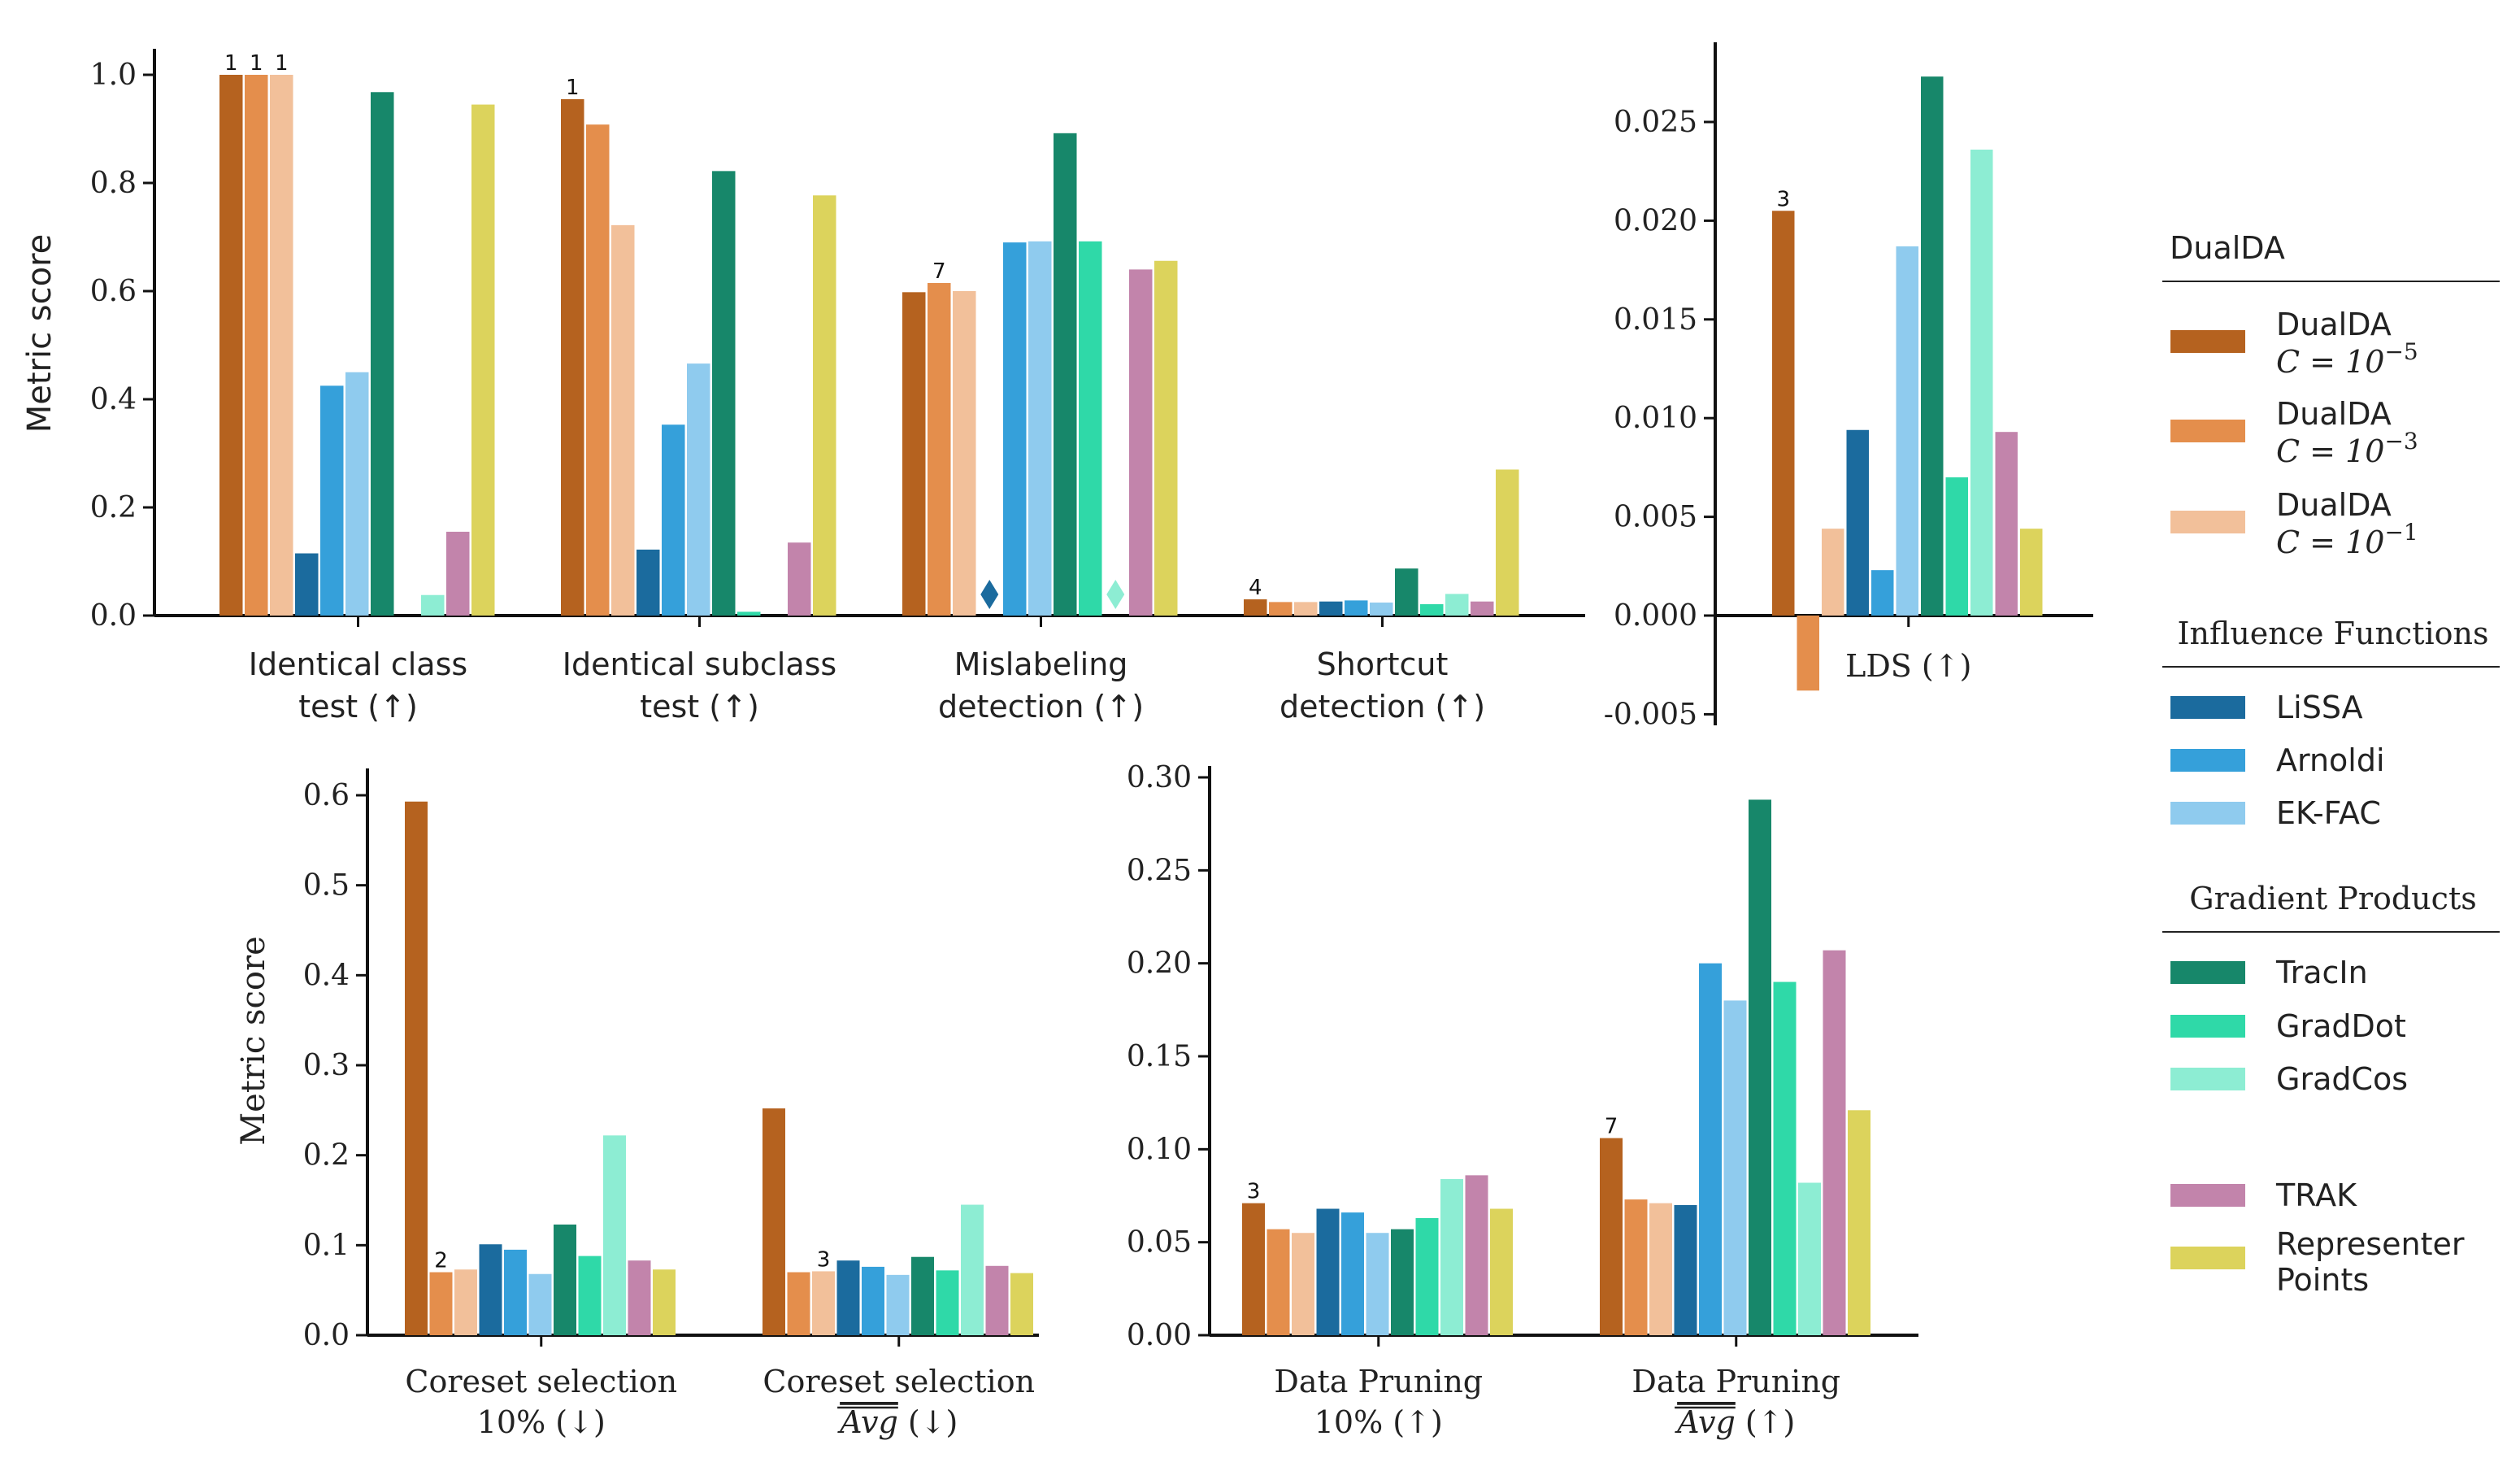 The height and width of the screenshot is (1471, 2520). I want to click on y-tick-label: 0.00, so click(1159, 1335).